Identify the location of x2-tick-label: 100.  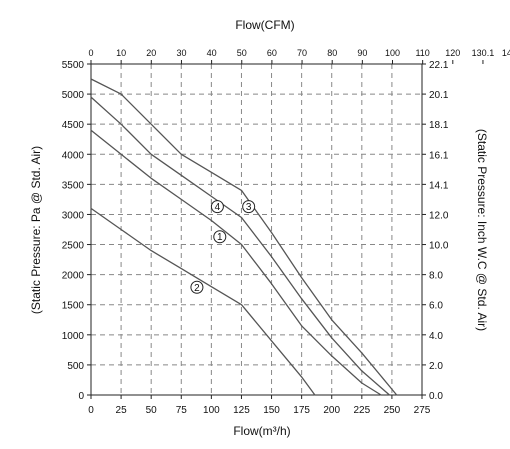
(392, 53).